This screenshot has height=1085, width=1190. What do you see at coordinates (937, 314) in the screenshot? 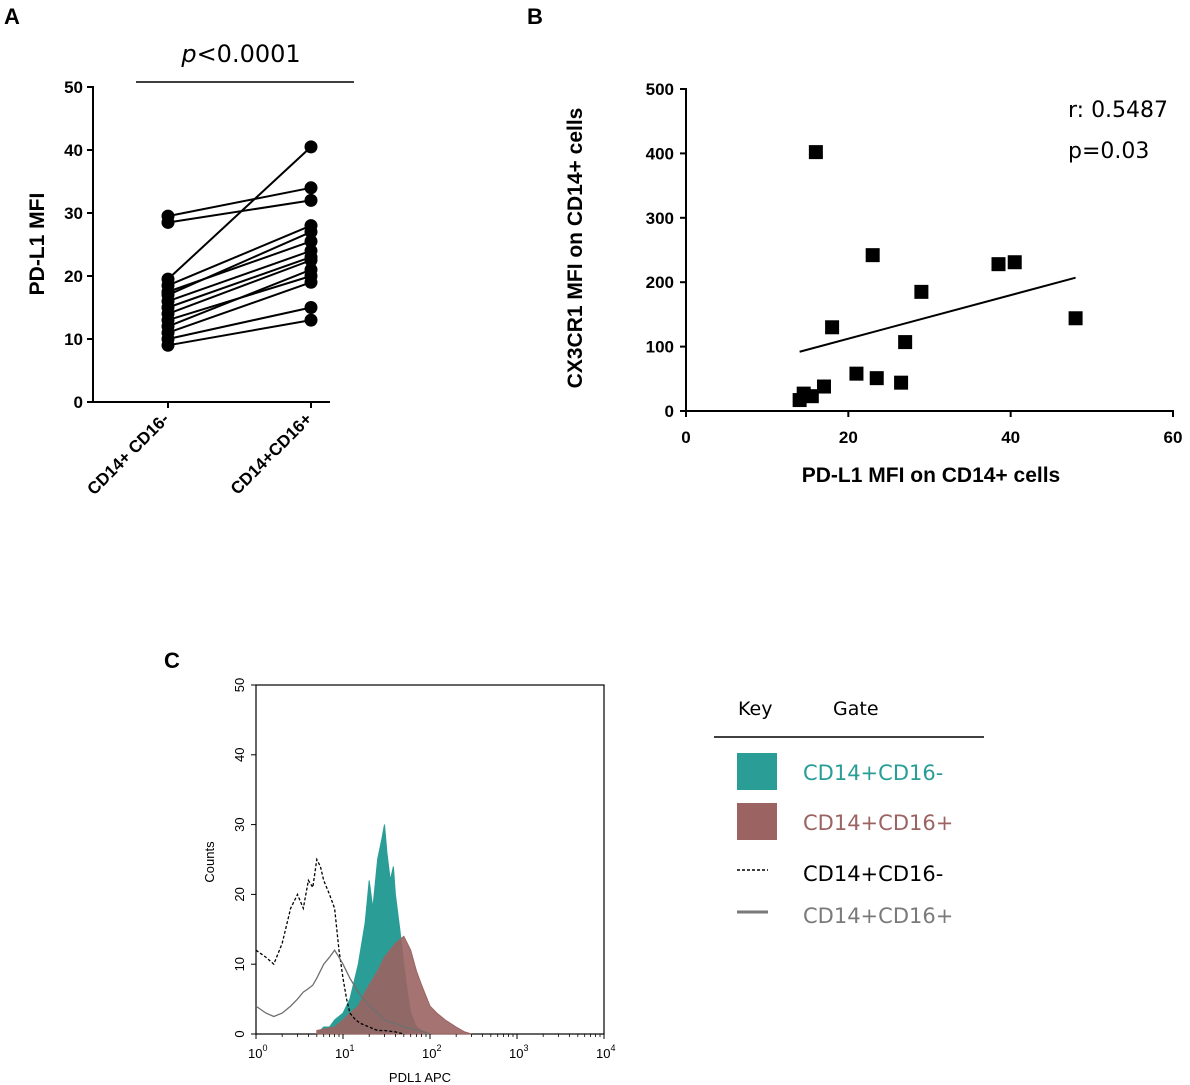
I see `regression-line` at bounding box center [937, 314].